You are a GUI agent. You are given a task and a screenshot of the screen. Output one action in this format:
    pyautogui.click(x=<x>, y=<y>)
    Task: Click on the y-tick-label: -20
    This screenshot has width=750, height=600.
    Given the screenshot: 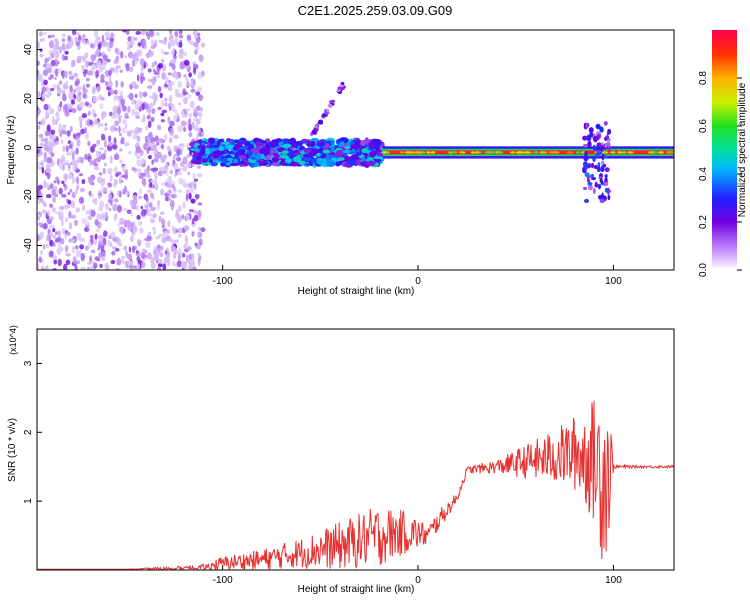 What is the action you would take?
    pyautogui.click(x=28, y=196)
    